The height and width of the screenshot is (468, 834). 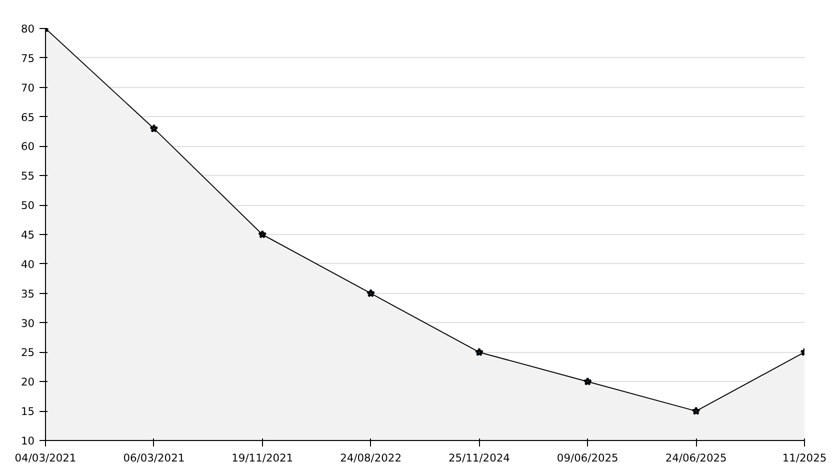 I want to click on y-tick-label: 50, so click(x=27, y=205).